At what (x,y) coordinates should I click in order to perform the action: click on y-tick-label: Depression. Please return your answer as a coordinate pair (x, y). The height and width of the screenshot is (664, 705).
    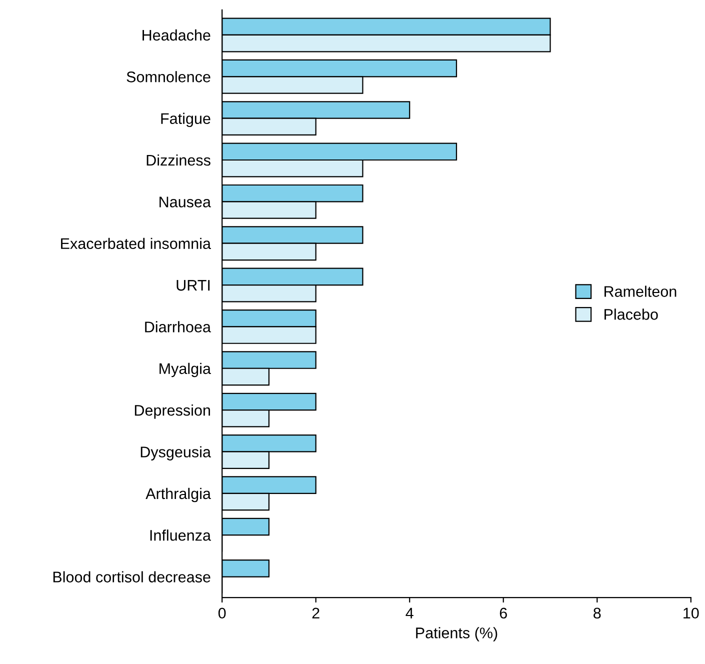
    Looking at the image, I should click on (172, 411).